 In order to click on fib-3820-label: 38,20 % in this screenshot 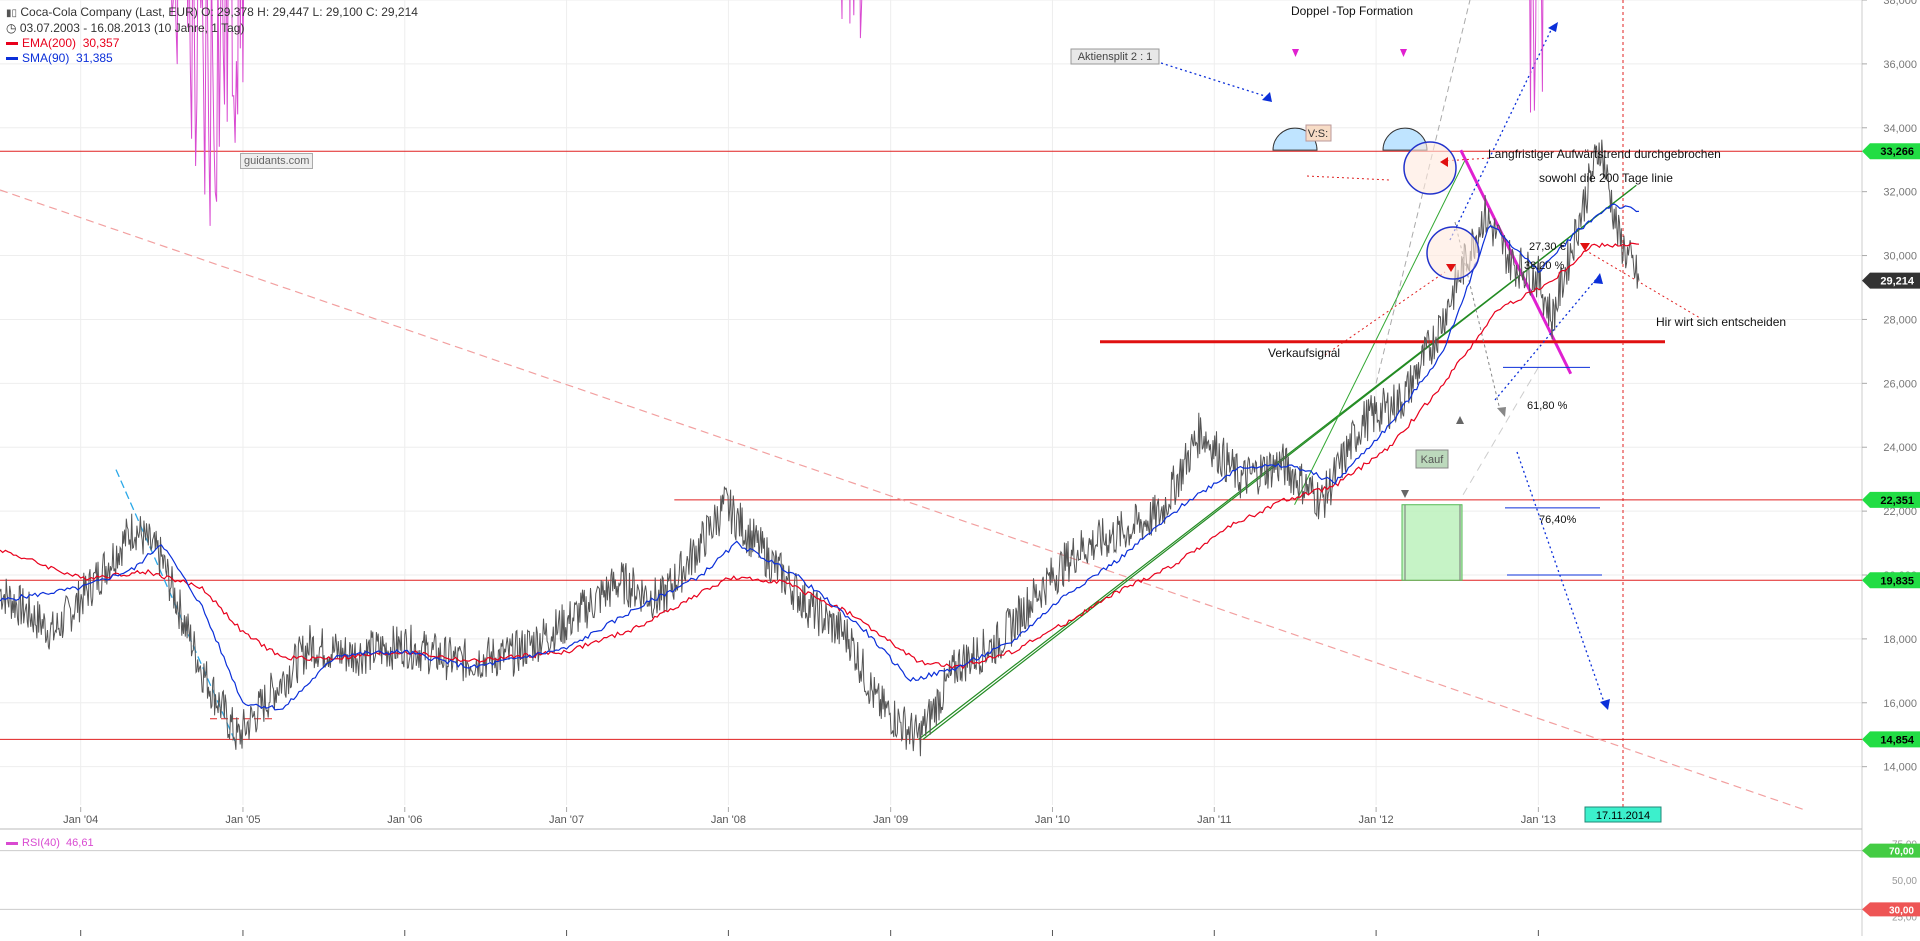, I will do `click(1544, 266)`.